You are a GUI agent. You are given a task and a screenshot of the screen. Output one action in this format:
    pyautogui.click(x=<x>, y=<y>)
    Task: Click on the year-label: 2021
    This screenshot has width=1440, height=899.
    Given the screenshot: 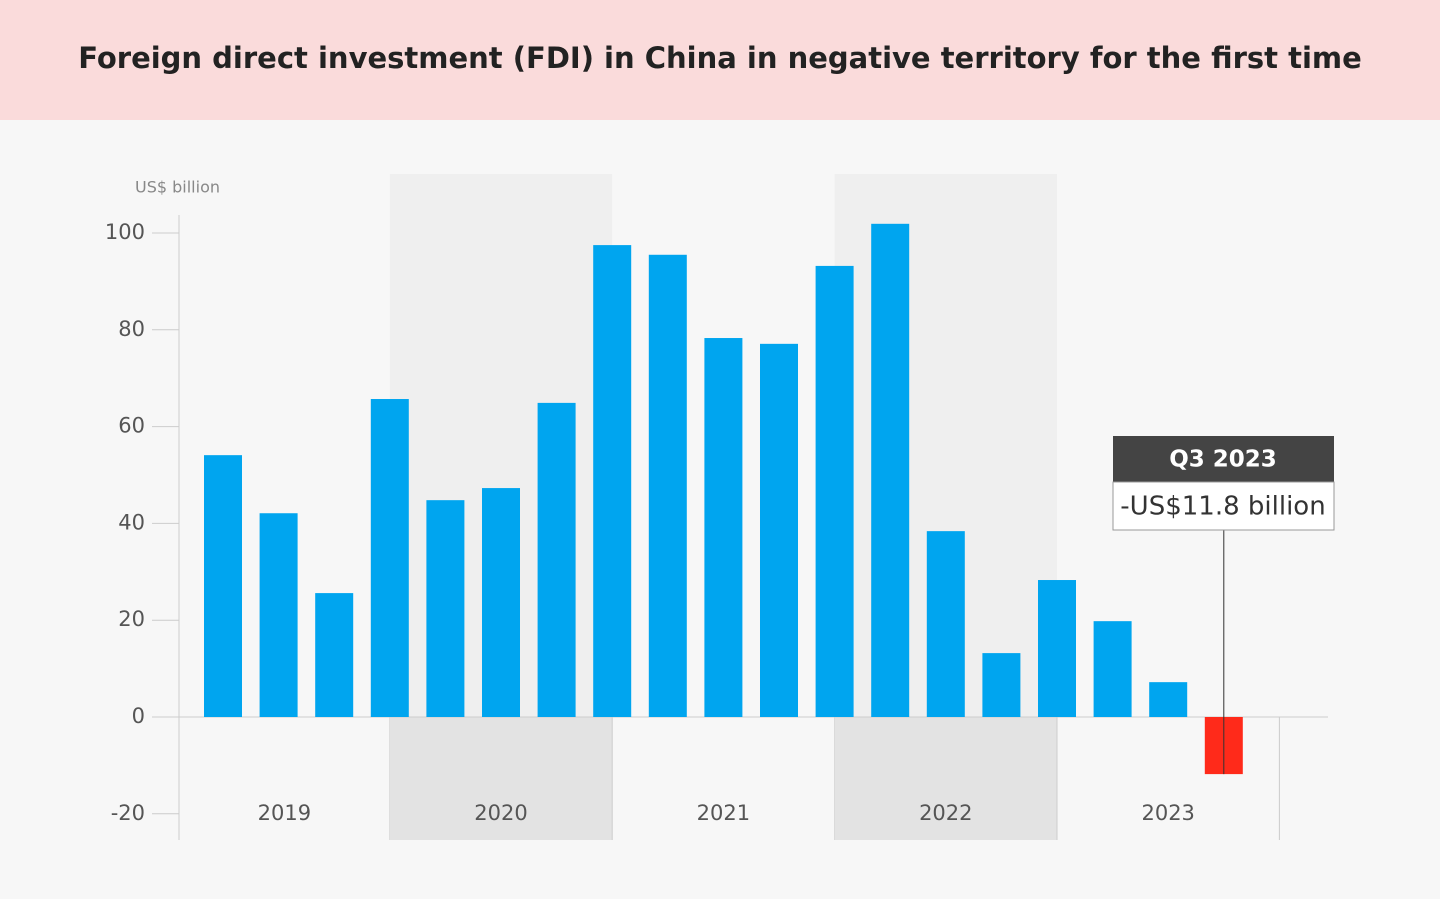 What is the action you would take?
    pyautogui.click(x=723, y=813)
    